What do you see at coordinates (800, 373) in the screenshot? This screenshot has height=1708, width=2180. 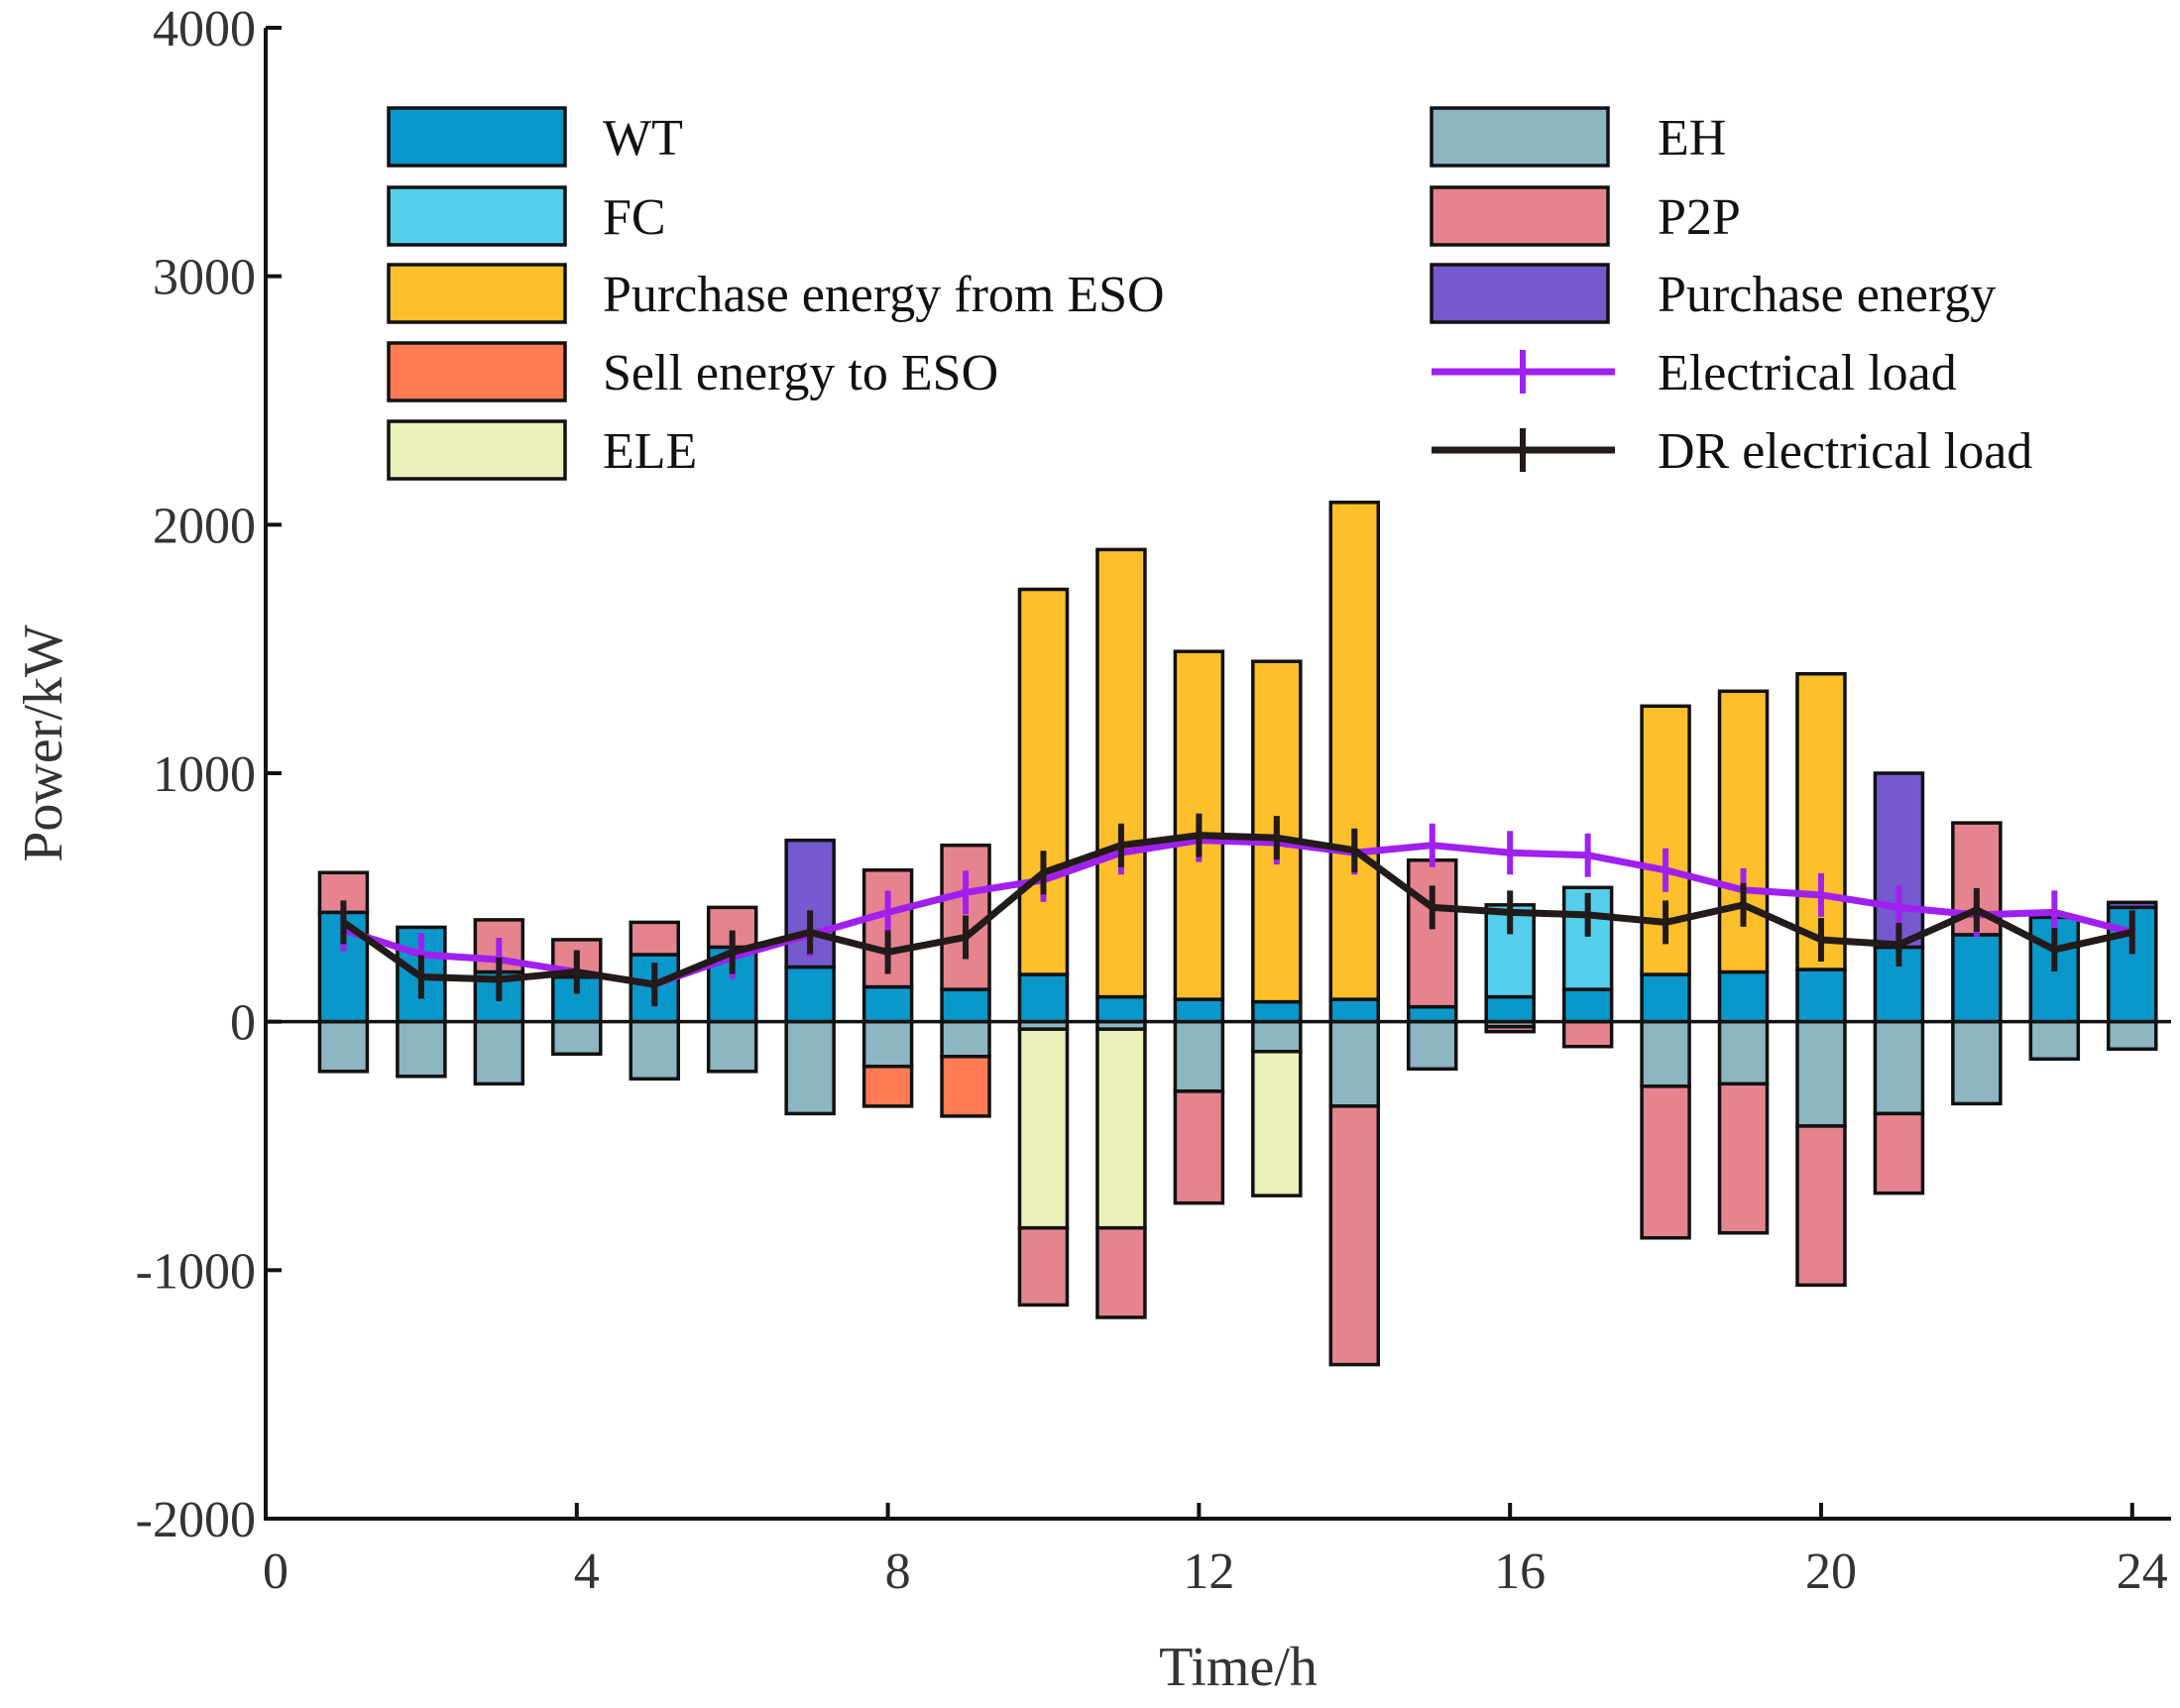 I see `legend-label-sell-energy-to-eso: Sell energy to ESO` at bounding box center [800, 373].